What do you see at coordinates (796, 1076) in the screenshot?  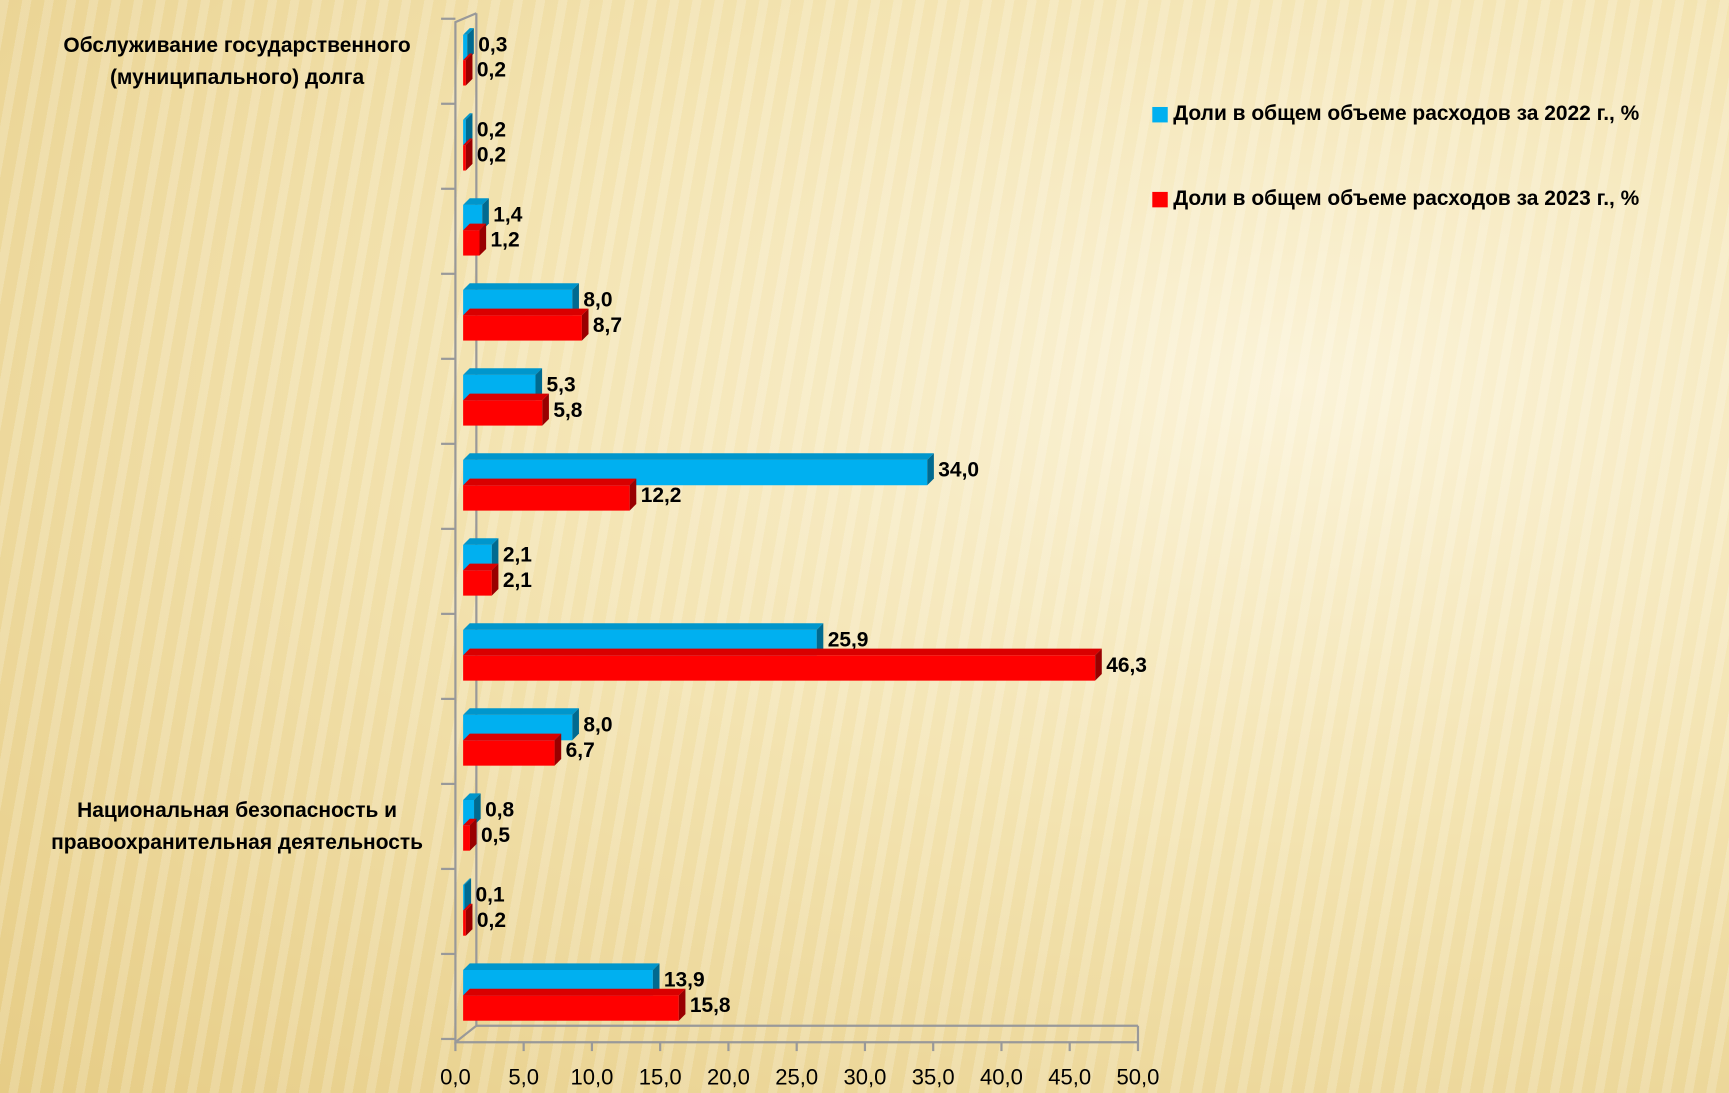 I see `x-tick-label: 25,0` at bounding box center [796, 1076].